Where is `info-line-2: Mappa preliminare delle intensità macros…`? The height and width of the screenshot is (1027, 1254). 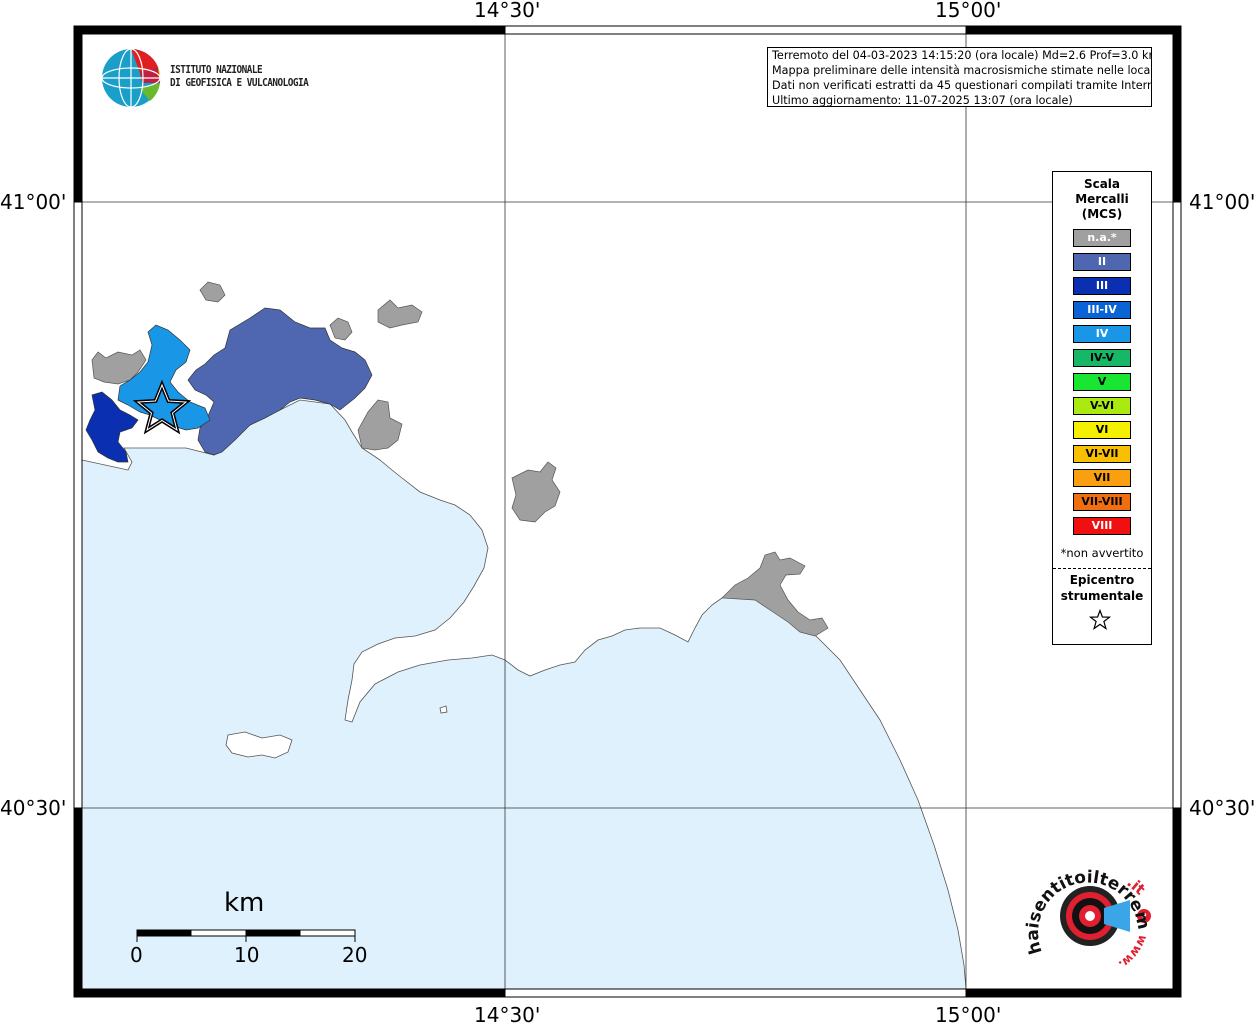
info-line-2: Mappa preliminare delle intensità macros… is located at coordinates (962, 70).